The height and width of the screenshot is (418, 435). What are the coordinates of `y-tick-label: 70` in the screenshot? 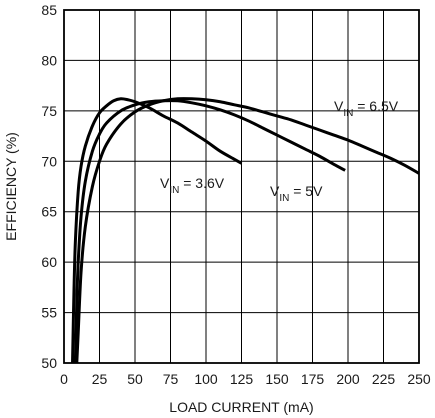 It's located at (49, 161).